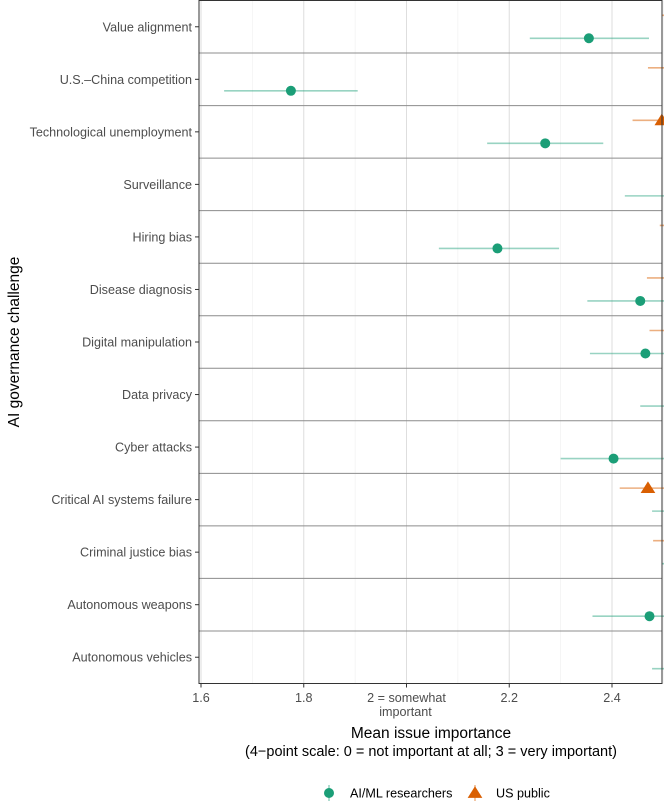  I want to click on legend-label: AI/ML researchers, so click(401, 794).